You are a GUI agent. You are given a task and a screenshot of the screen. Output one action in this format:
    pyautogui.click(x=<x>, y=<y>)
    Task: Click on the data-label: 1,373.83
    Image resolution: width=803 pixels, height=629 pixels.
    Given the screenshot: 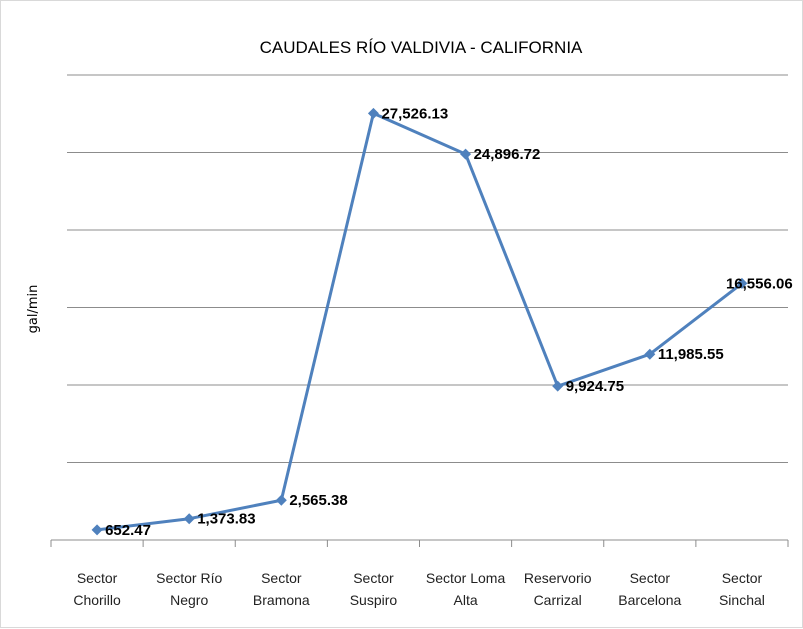 What is the action you would take?
    pyautogui.click(x=226, y=519)
    